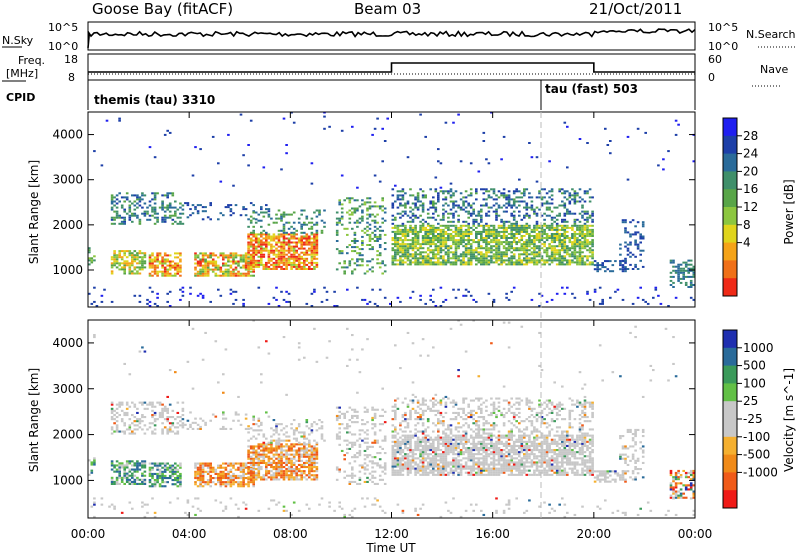  Describe the element at coordinates (22, 73) in the screenshot. I see `freq-unit: [MHz]` at that location.